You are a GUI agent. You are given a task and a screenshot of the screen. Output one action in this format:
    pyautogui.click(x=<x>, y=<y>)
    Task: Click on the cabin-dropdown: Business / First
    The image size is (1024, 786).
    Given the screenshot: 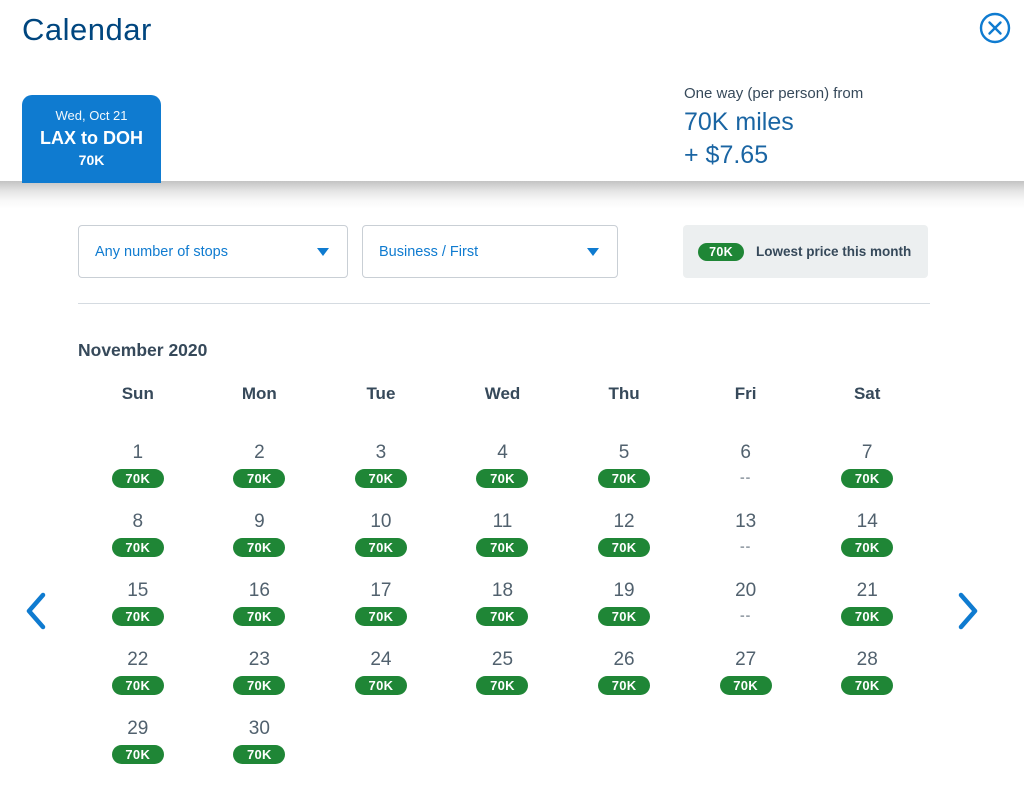 What is the action you would take?
    pyautogui.click(x=490, y=251)
    